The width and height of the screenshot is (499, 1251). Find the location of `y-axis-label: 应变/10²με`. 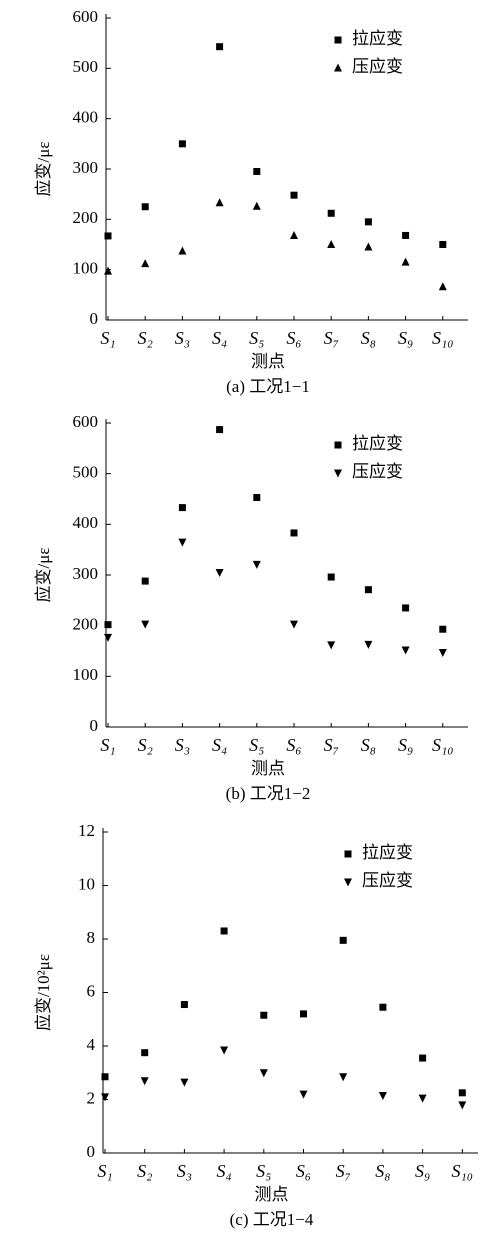

y-axis-label: 应变/10²με is located at coordinates (43, 992).